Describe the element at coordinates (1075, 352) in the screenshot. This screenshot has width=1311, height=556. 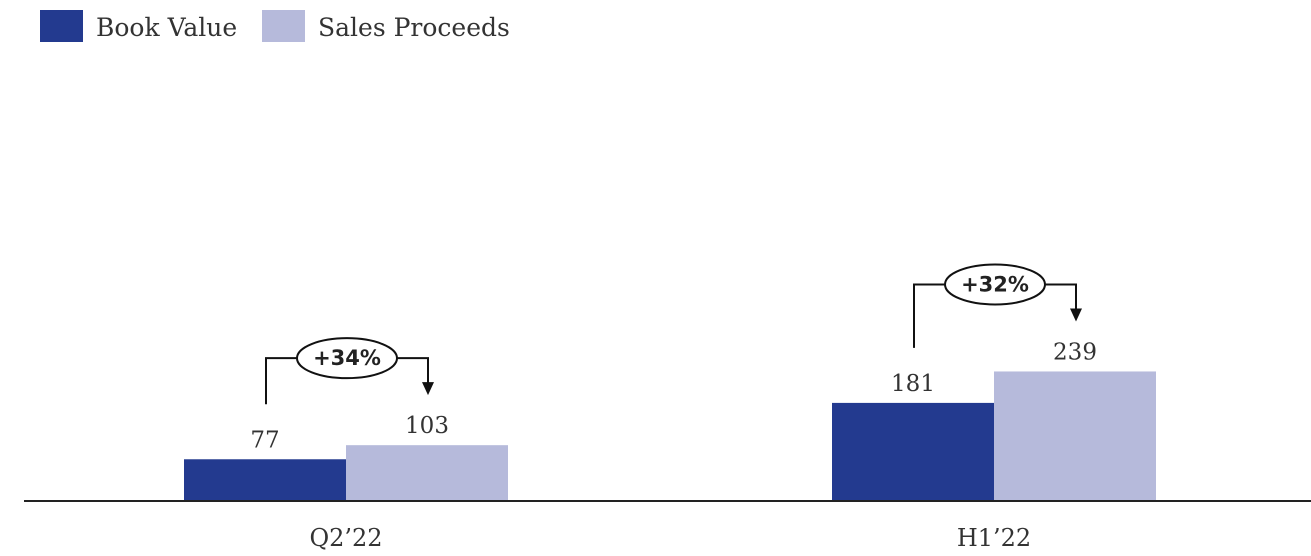
I see `value-label-sales-proceeds-1: 239` at that location.